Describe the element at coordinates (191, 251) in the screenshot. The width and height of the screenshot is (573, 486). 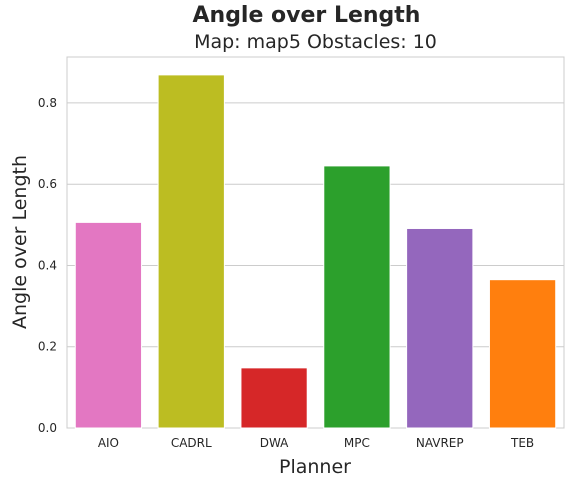
I see `bar-cadrl` at that location.